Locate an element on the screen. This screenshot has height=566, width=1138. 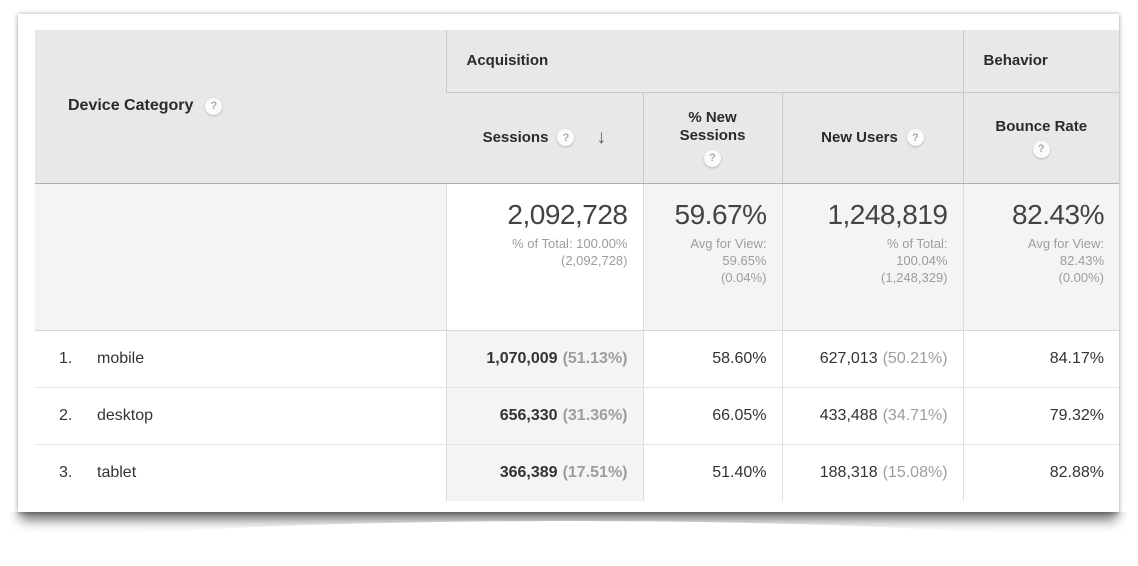
device-category-value: tablet is located at coordinates (117, 472).